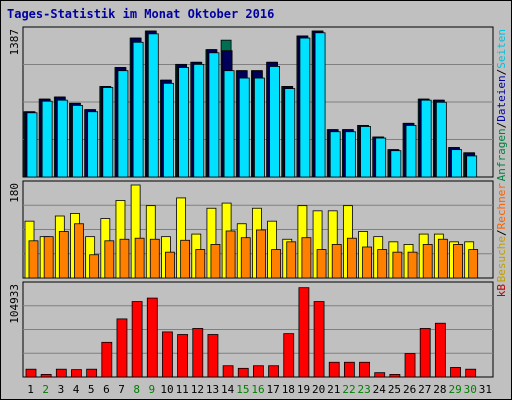 This screenshot has width=512, height=400. What do you see at coordinates (106, 389) in the screenshot?
I see `x-tick-label-6: 6` at bounding box center [106, 389].